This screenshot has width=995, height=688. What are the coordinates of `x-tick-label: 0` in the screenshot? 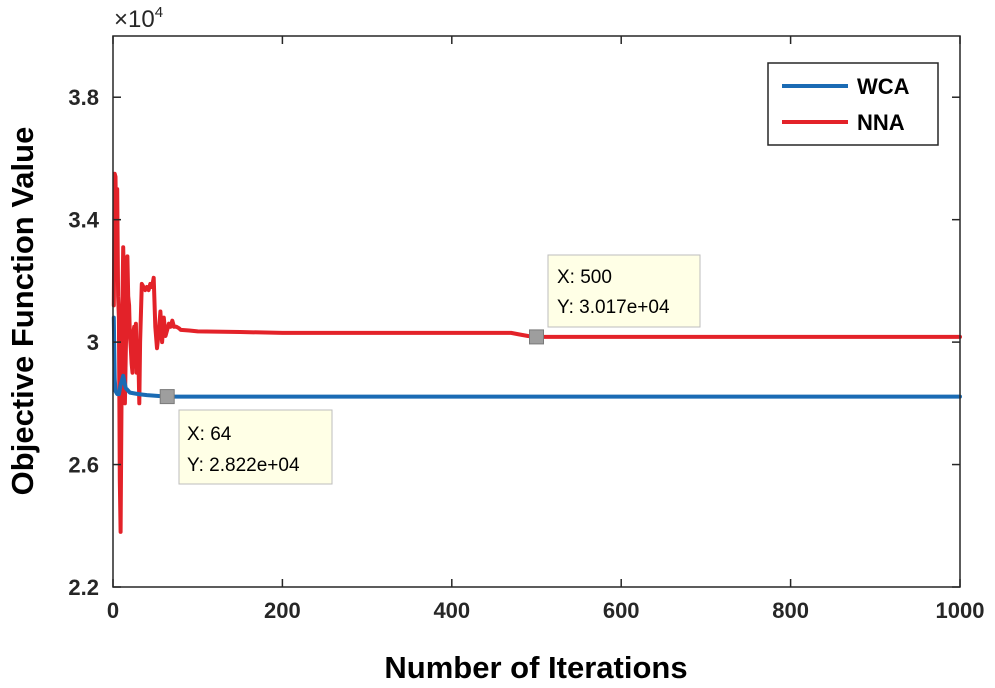 It's located at (113, 610).